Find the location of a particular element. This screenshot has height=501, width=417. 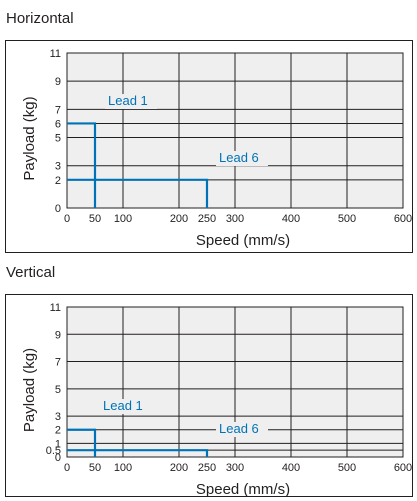

section-title-vertical: Vertical is located at coordinates (31, 272).